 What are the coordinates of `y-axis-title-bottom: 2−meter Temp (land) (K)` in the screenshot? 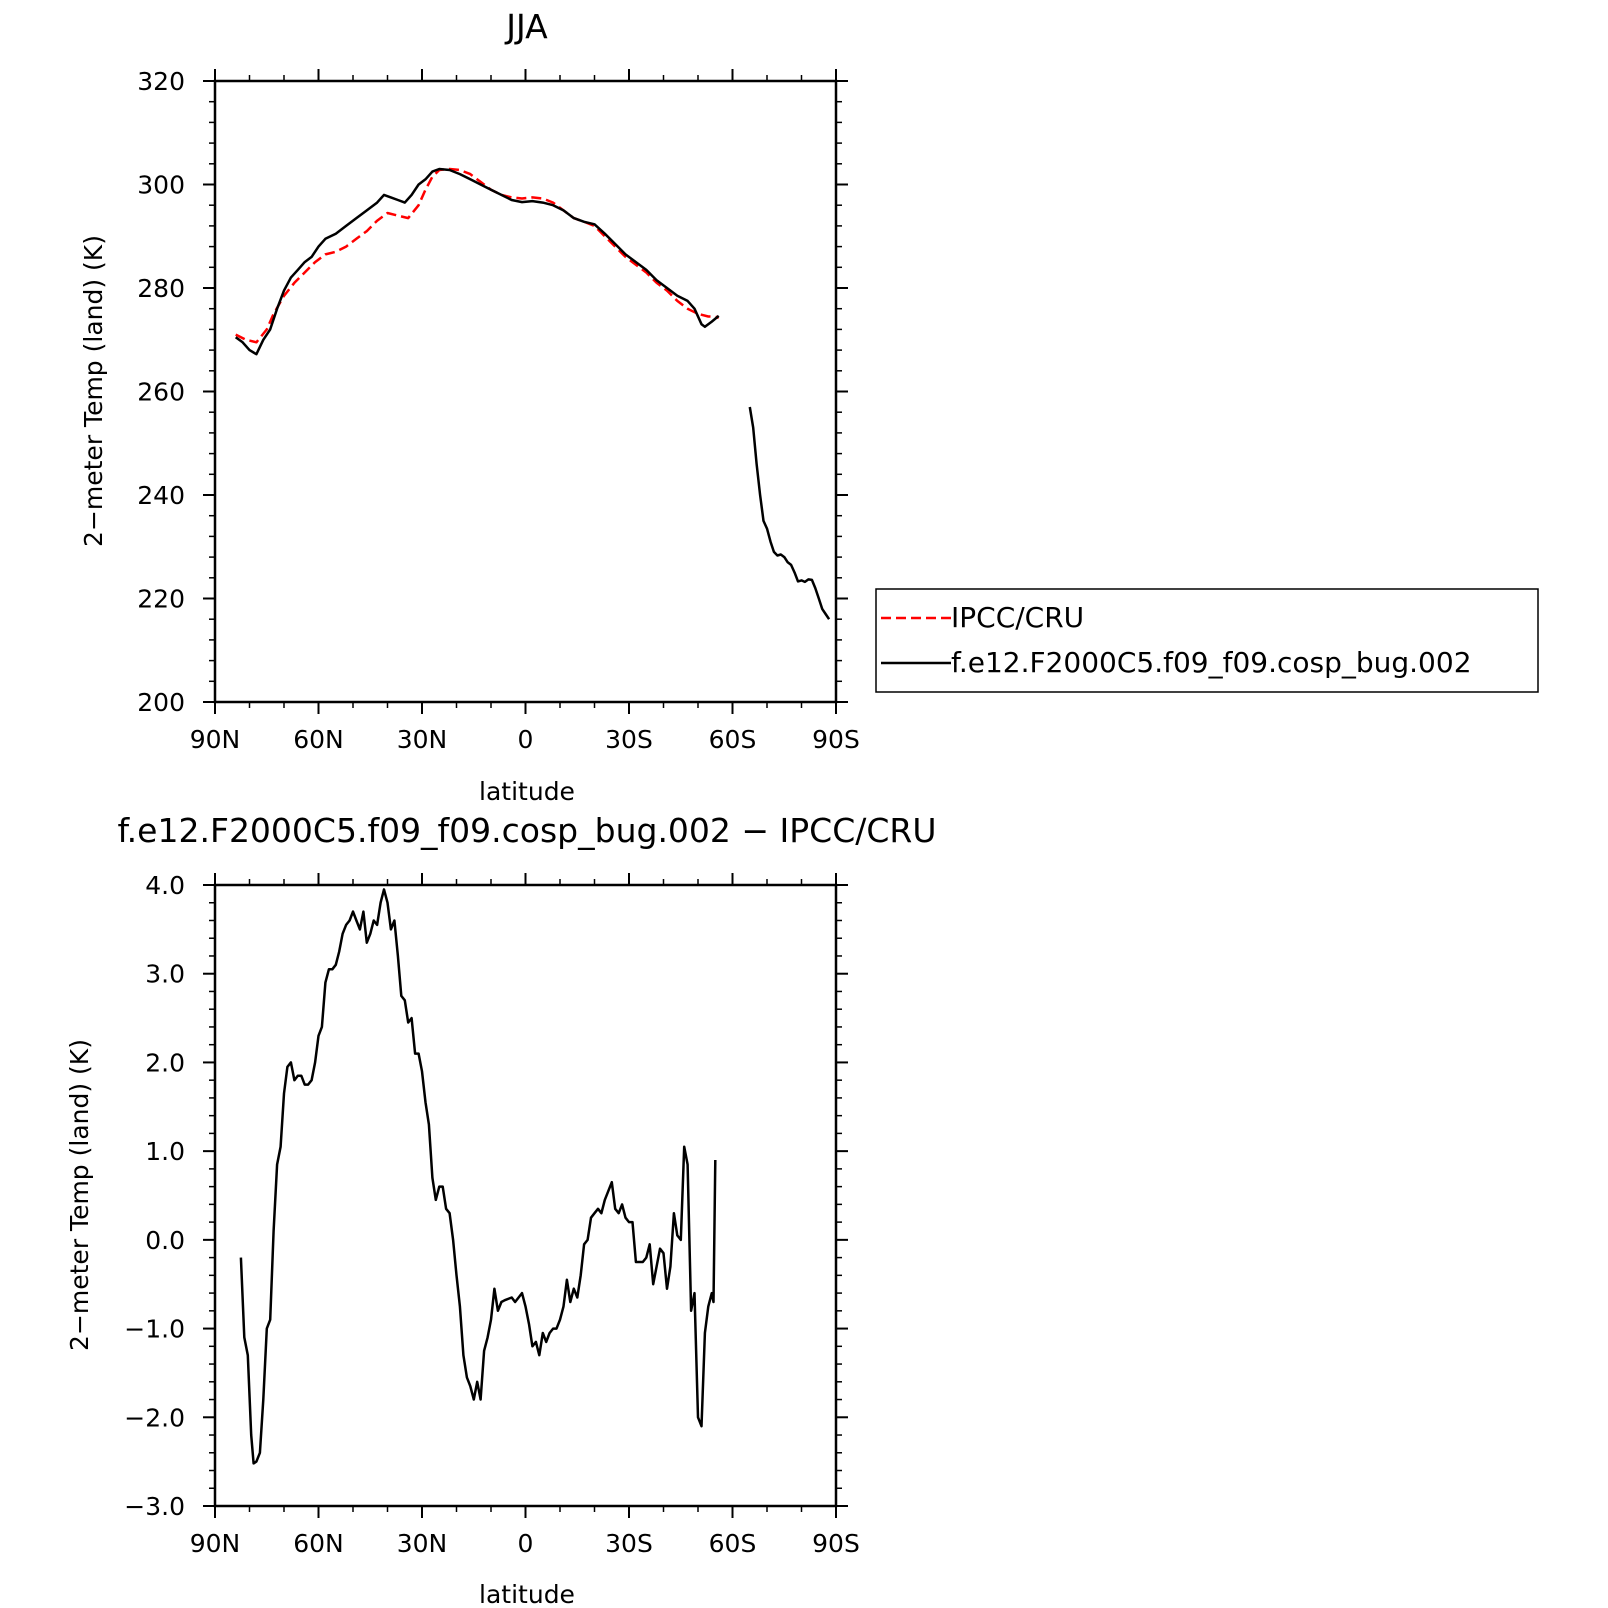 It's located at (79, 1195).